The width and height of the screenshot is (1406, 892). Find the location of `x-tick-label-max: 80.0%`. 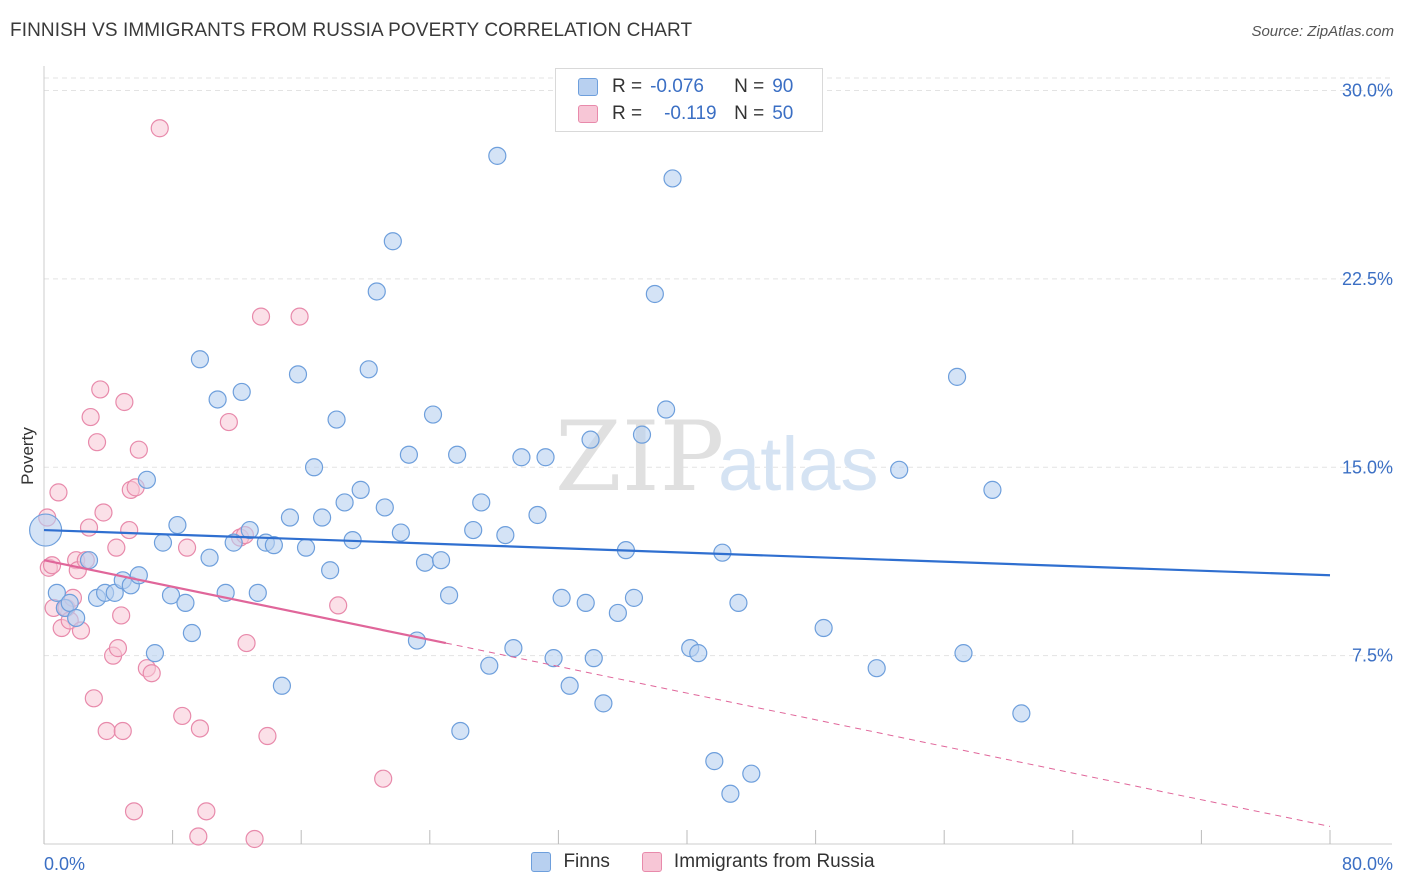

x-tick-label-max: 80.0% is located at coordinates (1367, 864).